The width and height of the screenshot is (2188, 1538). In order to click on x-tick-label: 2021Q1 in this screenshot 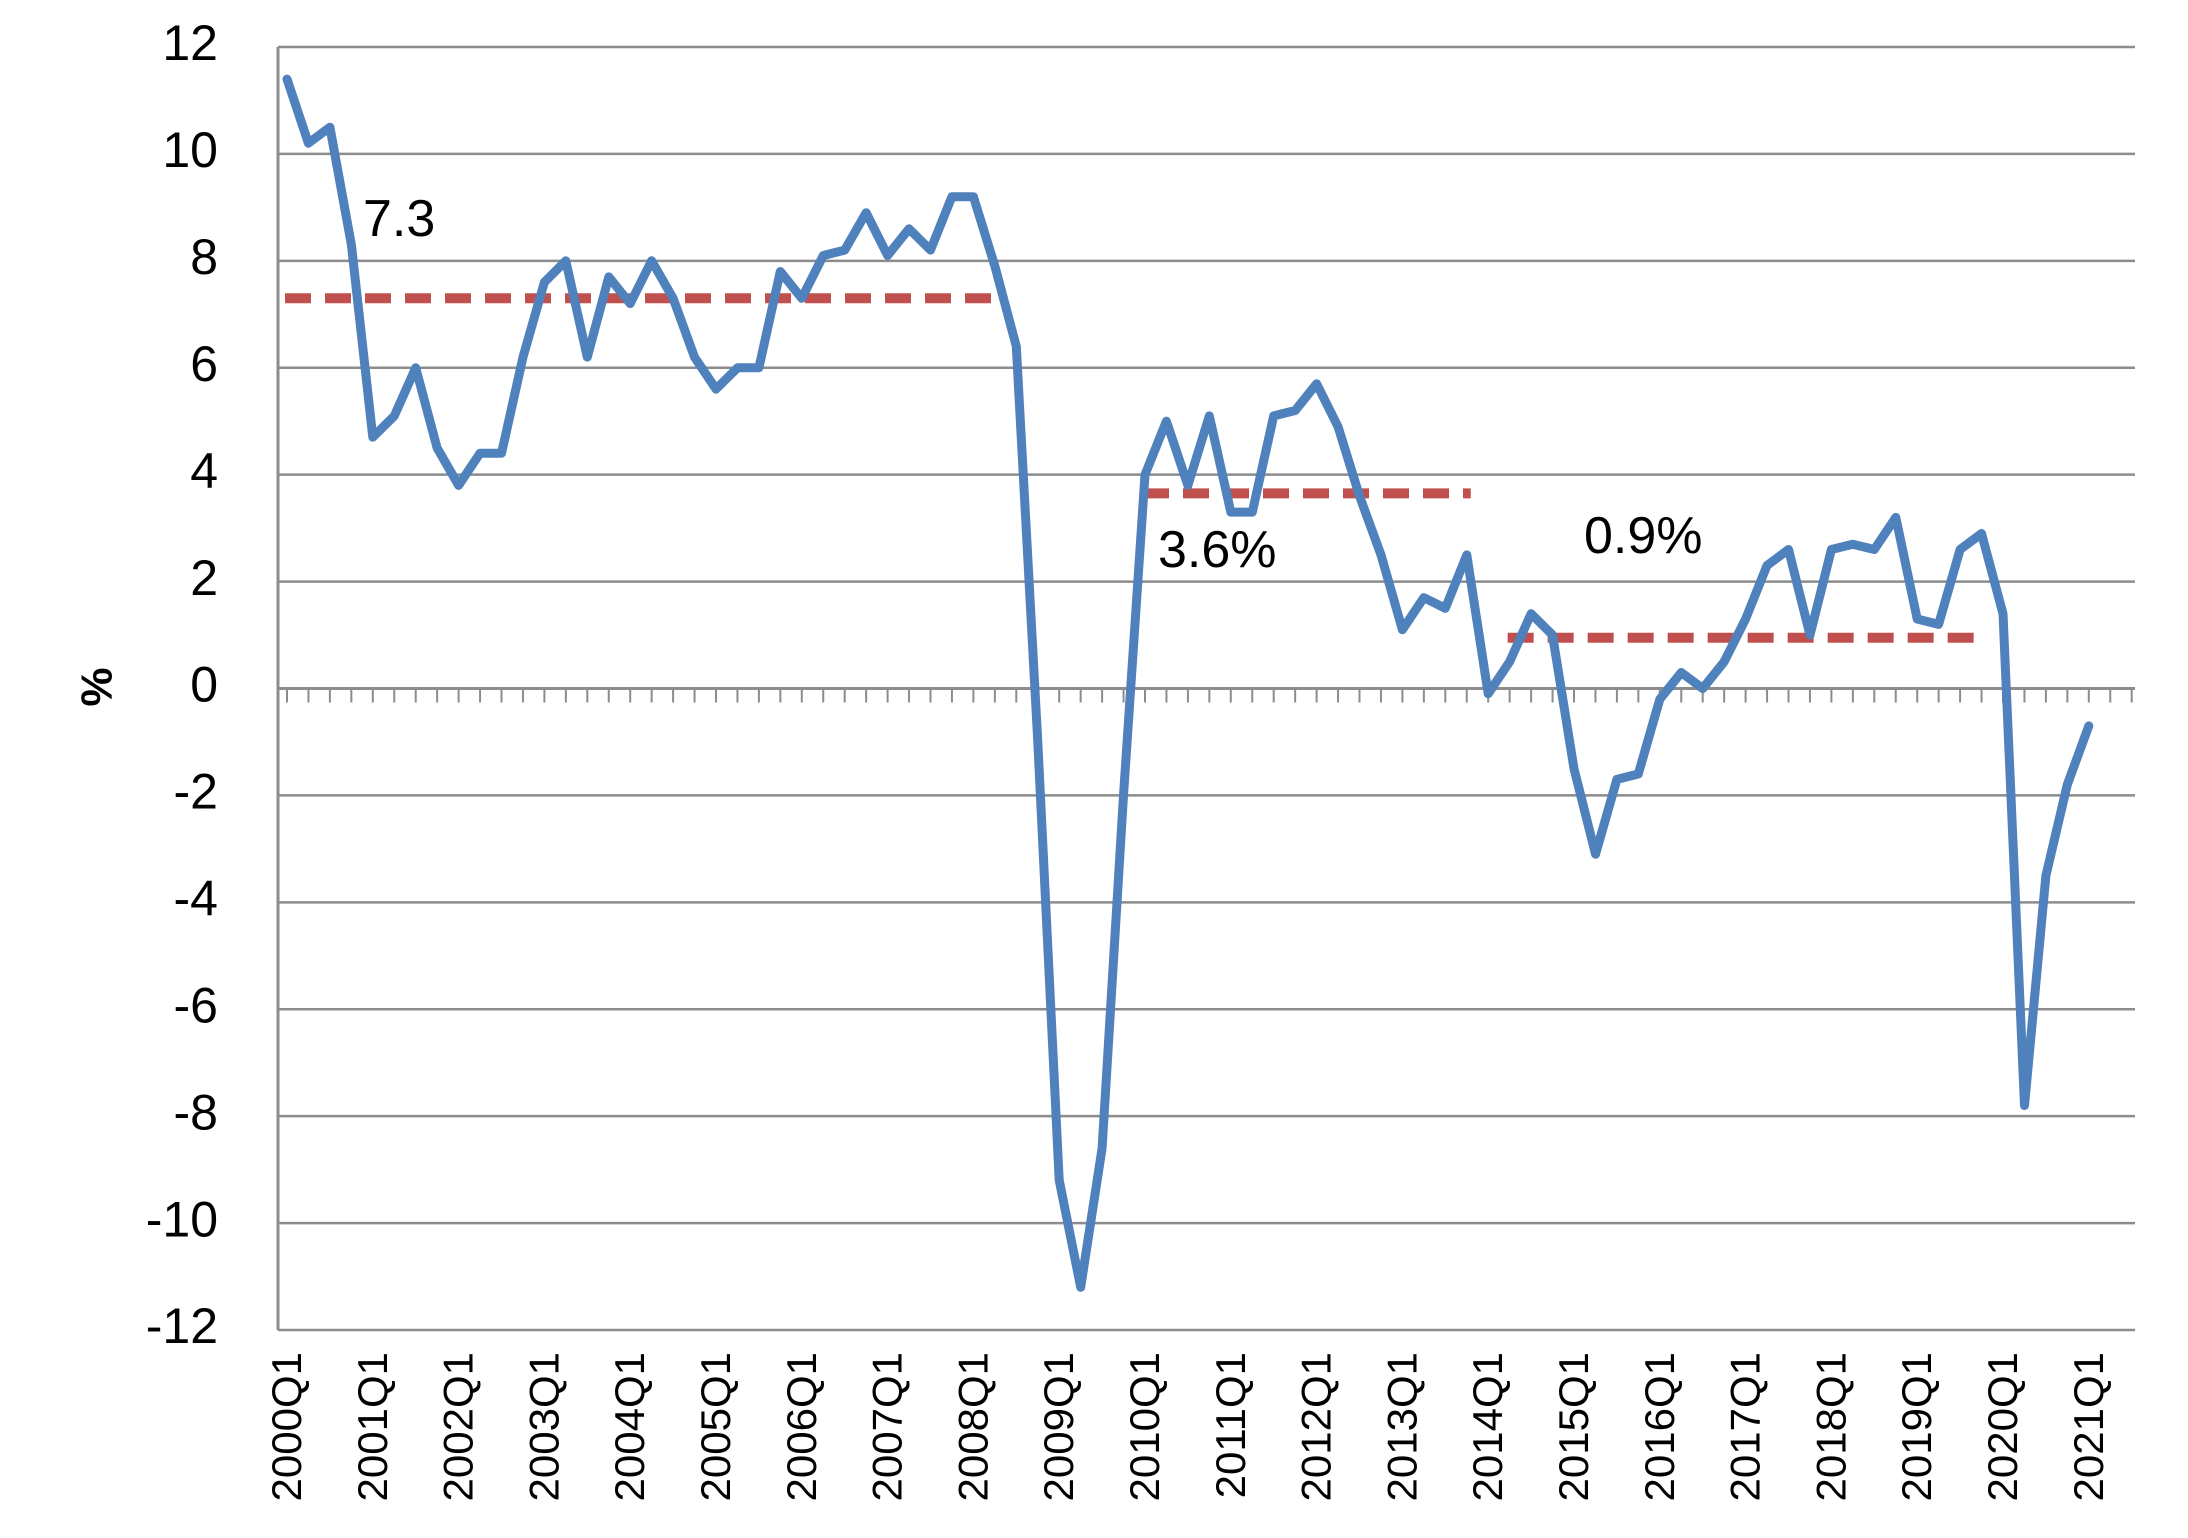, I will do `click(2088, 1426)`.